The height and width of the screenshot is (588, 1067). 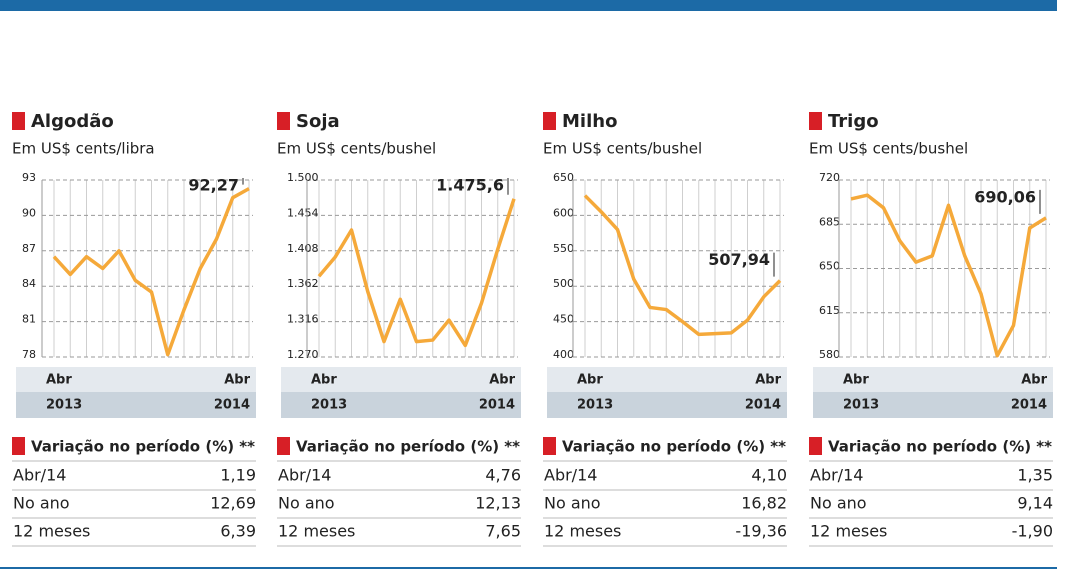 What do you see at coordinates (72, 121) in the screenshot?
I see `chart-title: Algodão` at bounding box center [72, 121].